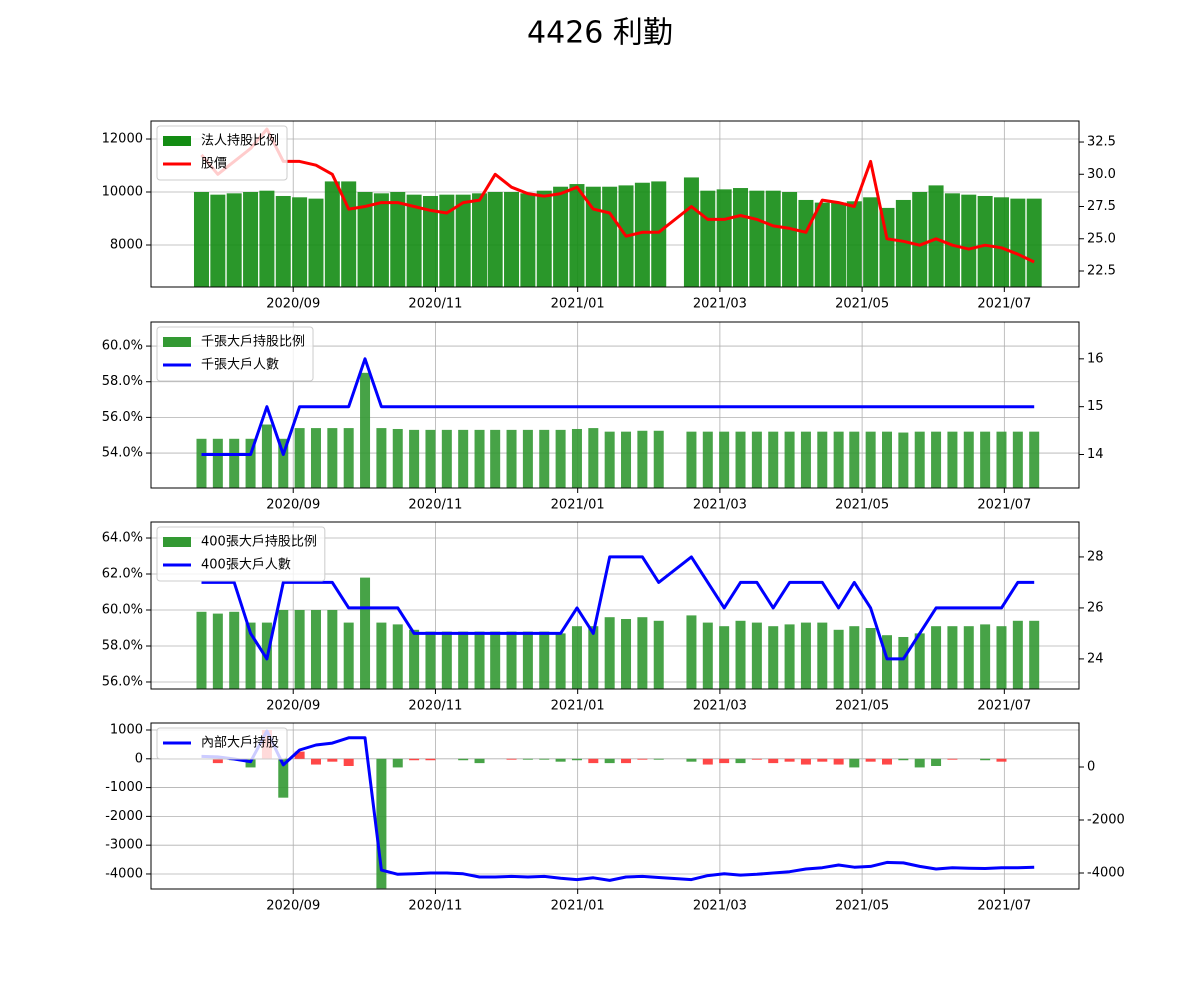 Image resolution: width=1200 pixels, height=1000 pixels. Describe the element at coordinates (122, 538) in the screenshot. I see `y-tick-label: 64.0%` at that location.